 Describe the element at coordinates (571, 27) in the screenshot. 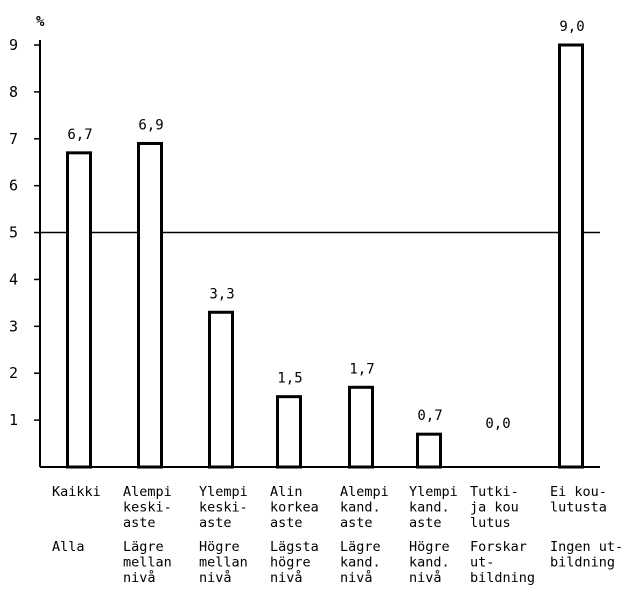

I see `data-label: 9,0` at that location.